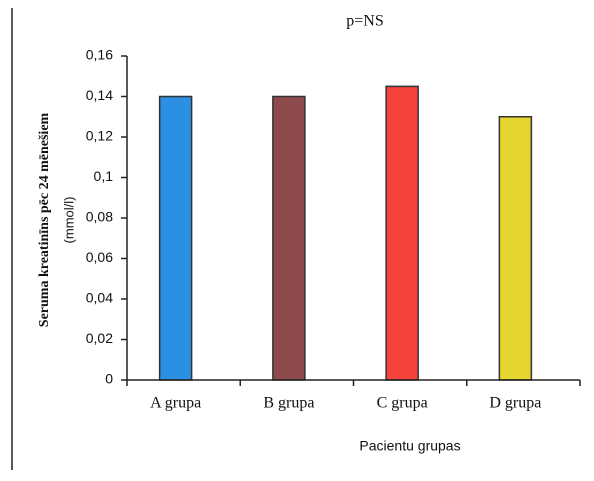  What do you see at coordinates (99, 298) in the screenshot?
I see `y-tick-label: 0,04` at bounding box center [99, 298].